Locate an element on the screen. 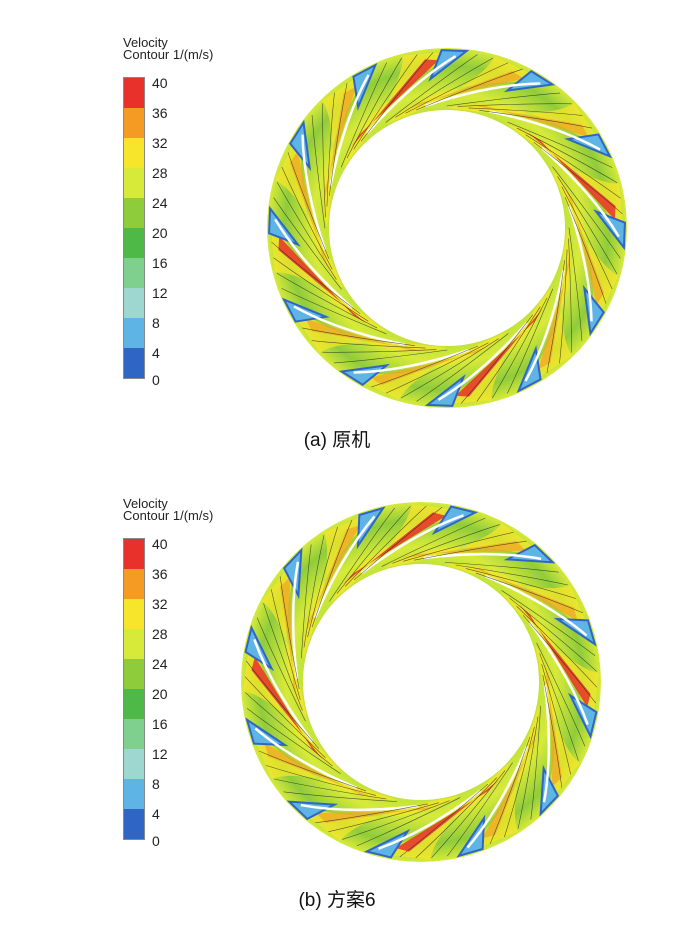 This screenshot has height=934, width=674. colorbar is located at coordinates (134, 689).